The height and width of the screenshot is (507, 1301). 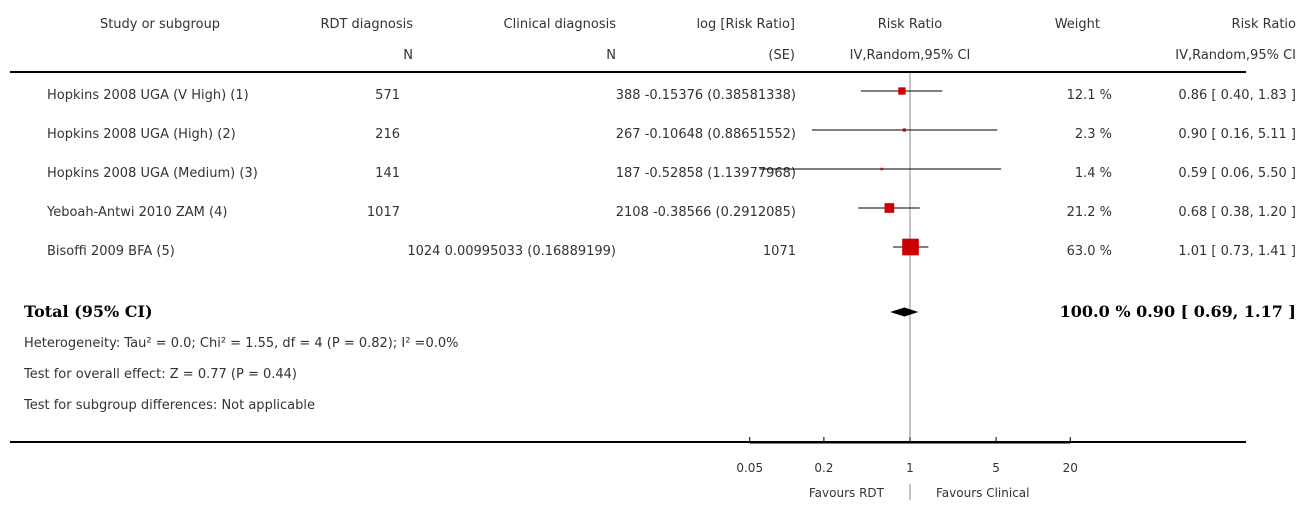 What do you see at coordinates (137, 212) in the screenshot?
I see `row-study: Yeboah-Antwi 2010 ZAM (4)` at bounding box center [137, 212].